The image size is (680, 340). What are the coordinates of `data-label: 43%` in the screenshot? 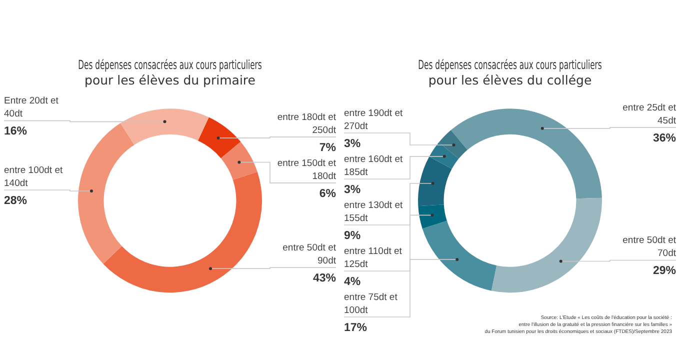 It's located at (324, 278).